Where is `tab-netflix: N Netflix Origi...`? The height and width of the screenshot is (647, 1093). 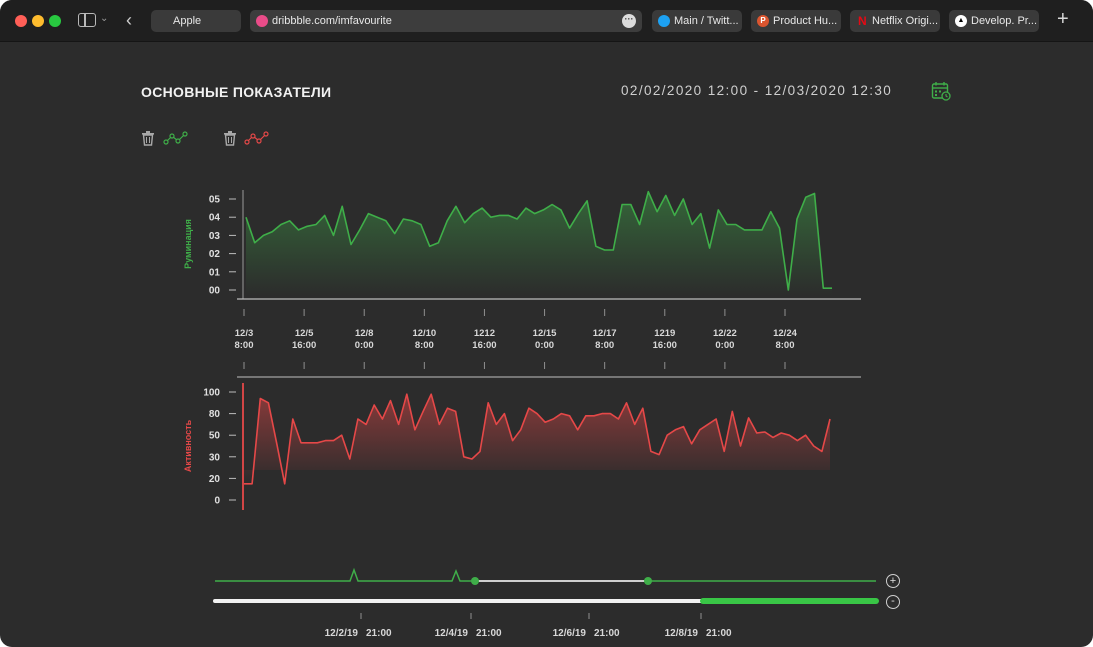 tab-netflix: N Netflix Origi... is located at coordinates (895, 21).